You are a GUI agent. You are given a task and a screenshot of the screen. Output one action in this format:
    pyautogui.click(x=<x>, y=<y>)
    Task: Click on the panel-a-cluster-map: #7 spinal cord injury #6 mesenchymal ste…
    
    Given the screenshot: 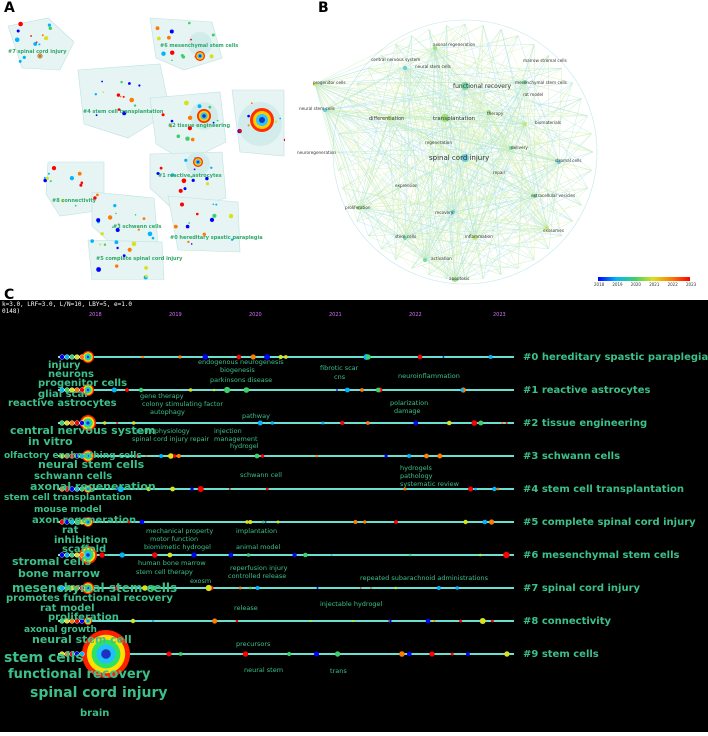 What is the action you would take?
    pyautogui.click(x=142, y=146)
    